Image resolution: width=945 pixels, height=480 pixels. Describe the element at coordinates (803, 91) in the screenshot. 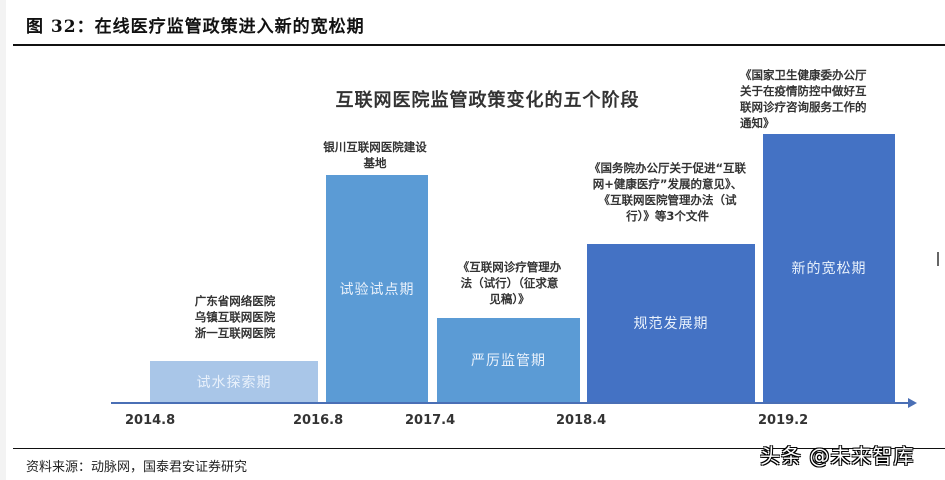

I see `annotation-line: 关于在疫情防控中做好互` at that location.